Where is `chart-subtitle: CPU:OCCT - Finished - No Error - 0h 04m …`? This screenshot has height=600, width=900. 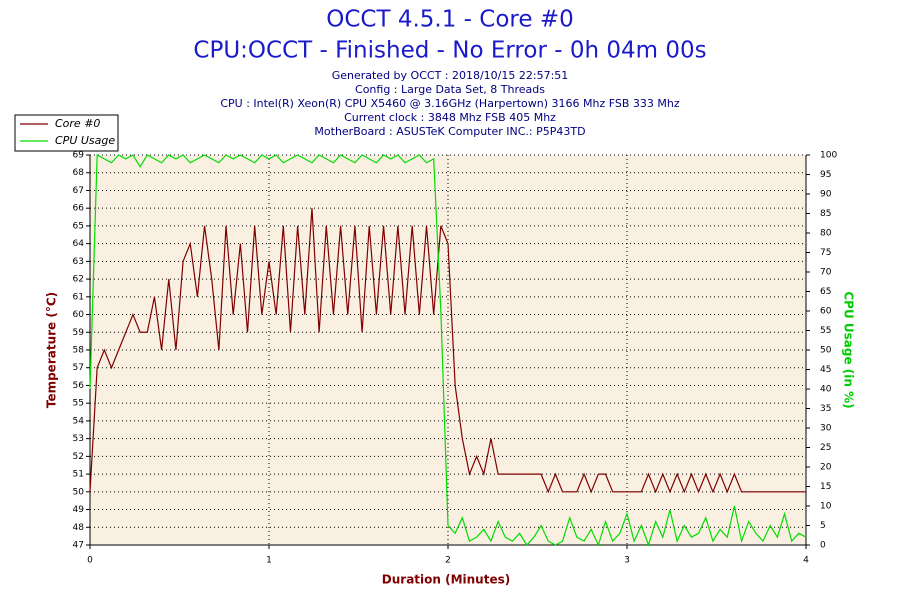
chart-subtitle: CPU:OCCT - Finished - No Error - 0h 04m … is located at coordinates (449, 51).